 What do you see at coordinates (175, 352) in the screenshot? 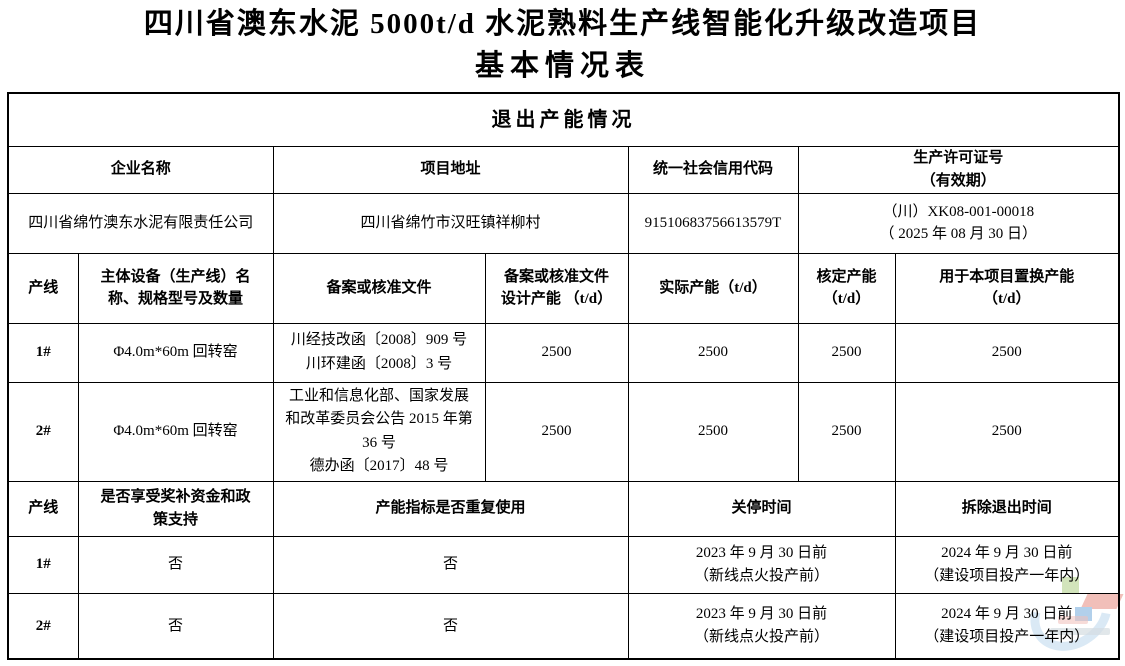
I see `cell-equipment-1: Φ4.0m*60m 回转窑` at bounding box center [175, 352].